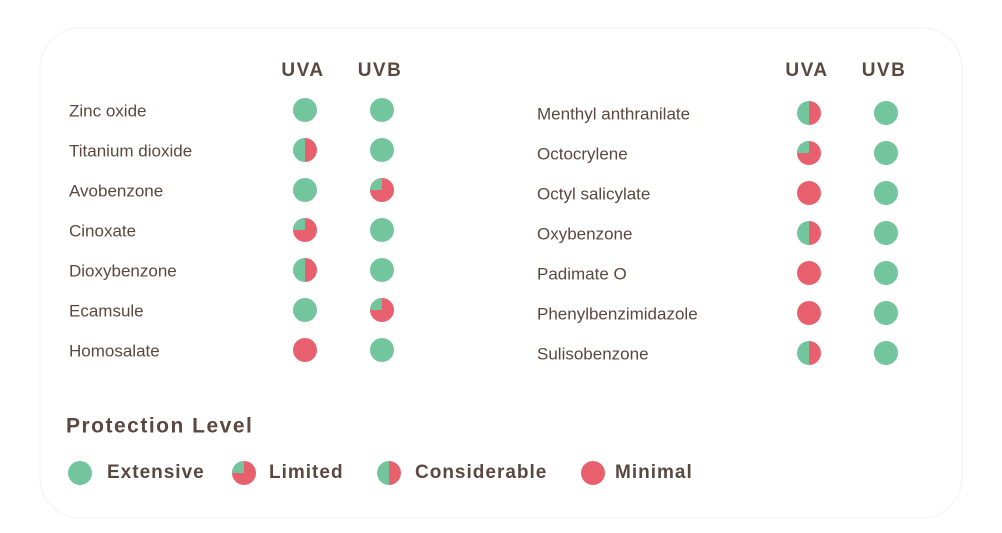  What do you see at coordinates (114, 350) in the screenshot?
I see `ingredient-name: Homosalate` at bounding box center [114, 350].